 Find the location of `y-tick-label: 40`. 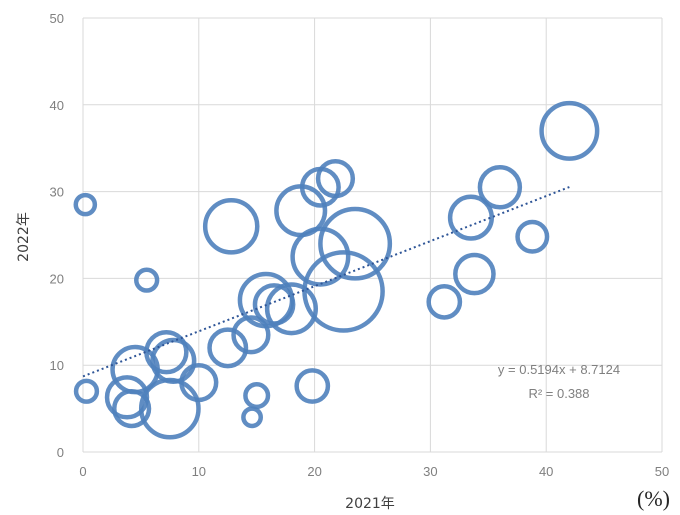

y-tick-label: 40 is located at coordinates (57, 105).